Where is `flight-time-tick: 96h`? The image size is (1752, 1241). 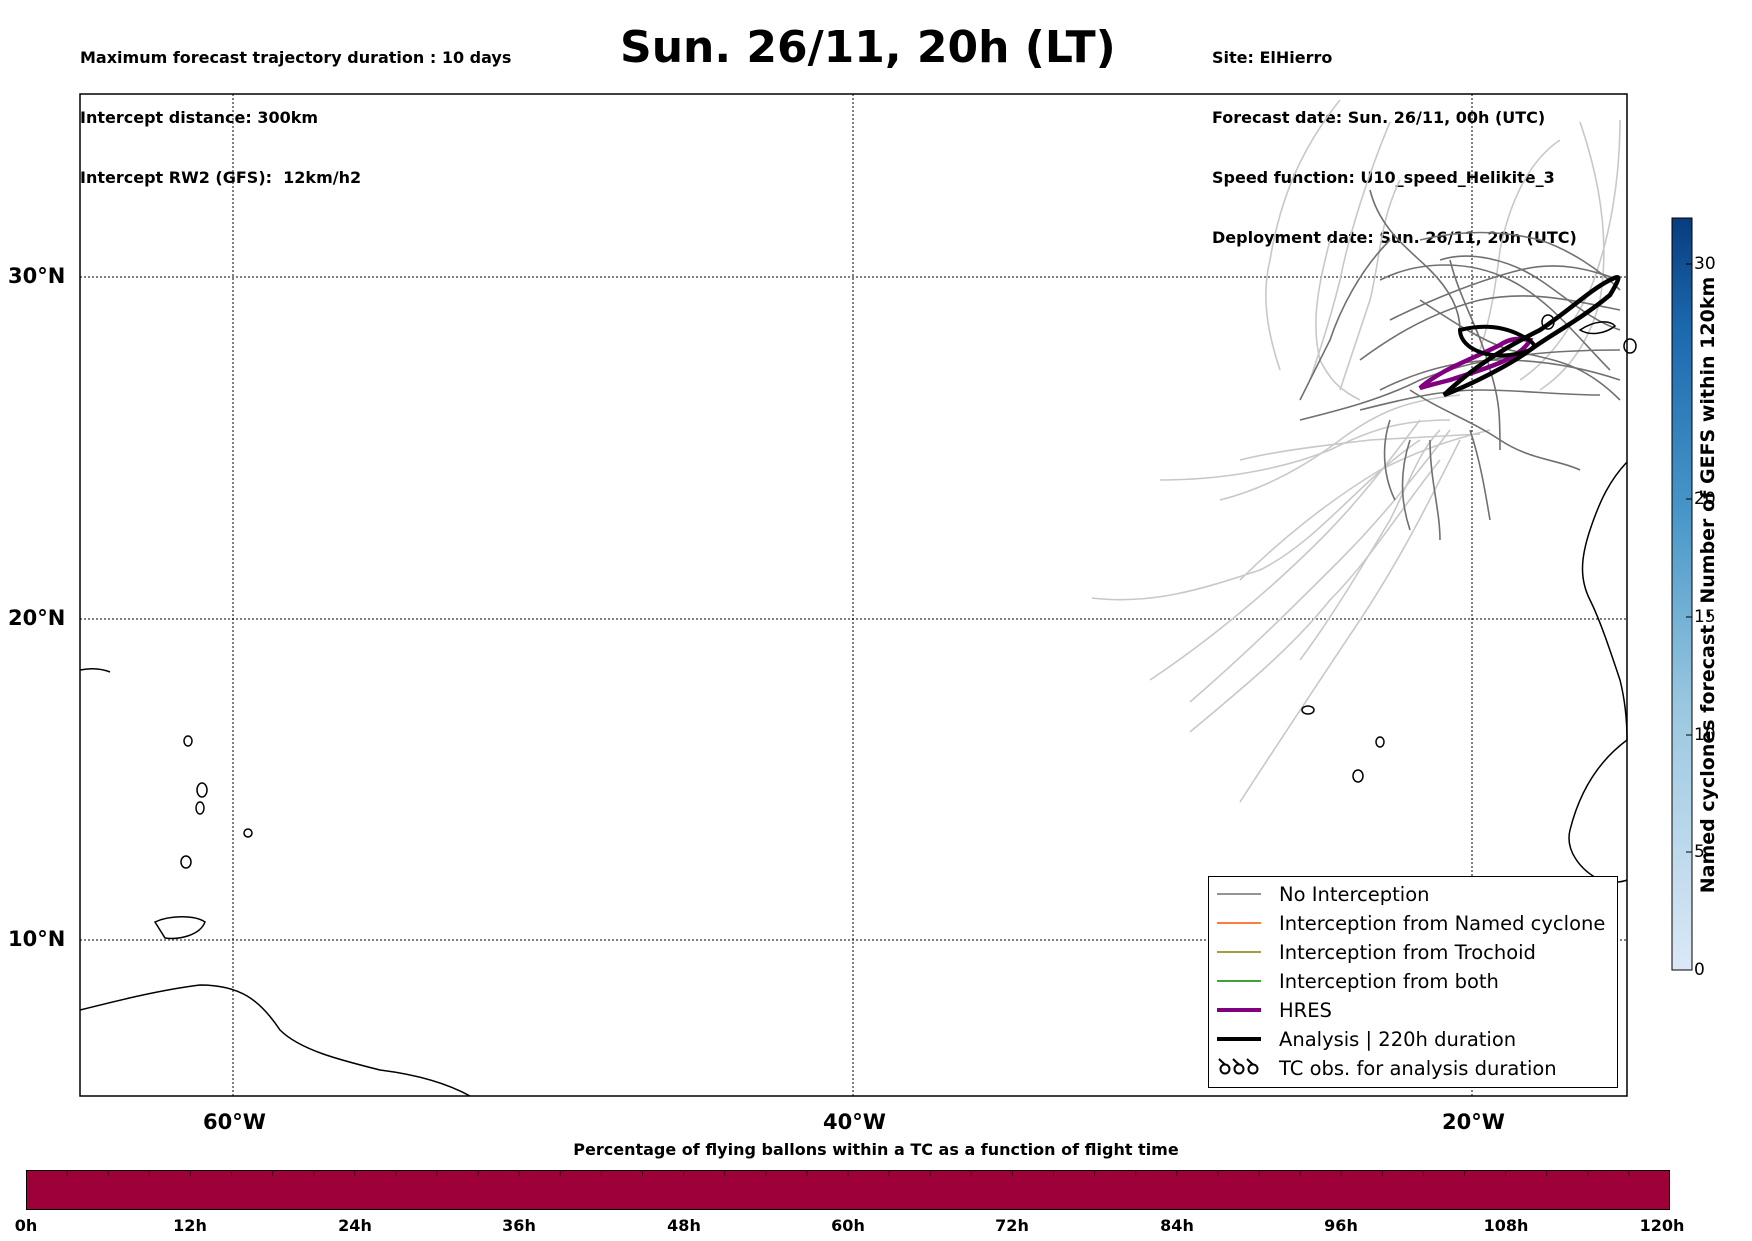
flight-time-tick: 96h is located at coordinates (1341, 1225).